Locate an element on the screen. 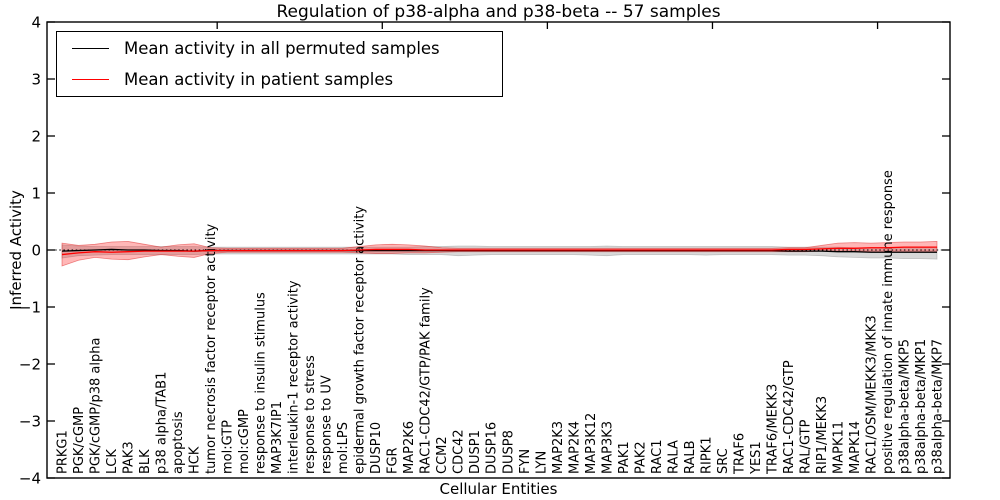  x-category-label: MAP3K3 is located at coordinates (607, 447).